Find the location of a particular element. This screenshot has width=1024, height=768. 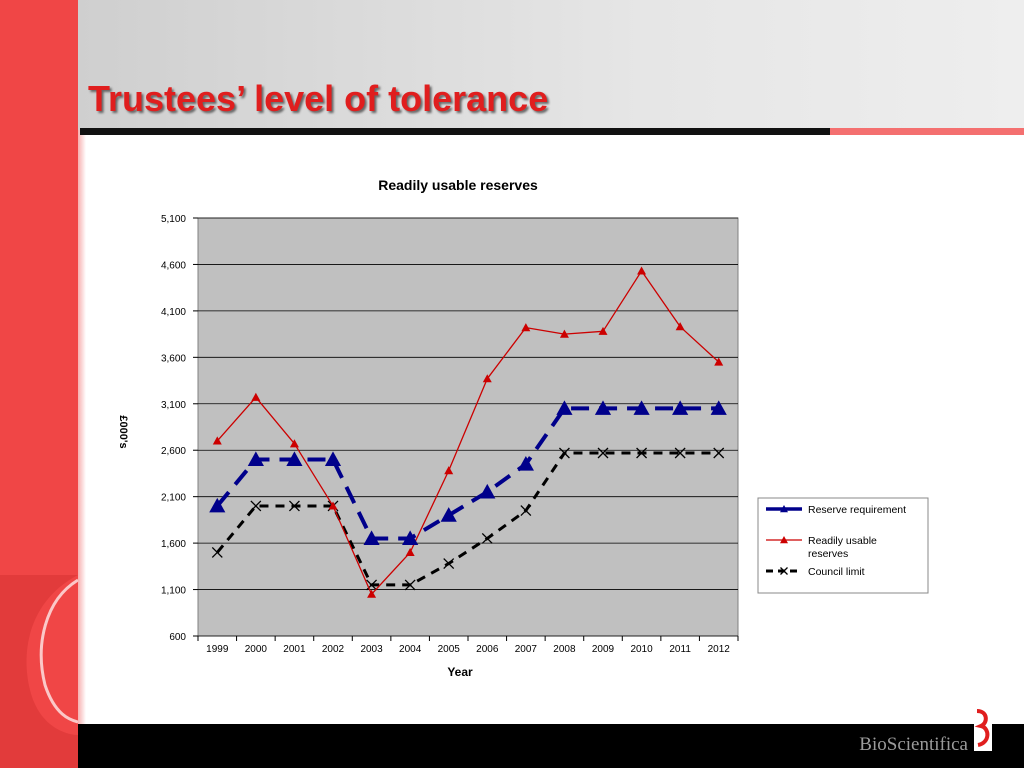

x-tick-label: 2011 is located at coordinates (680, 649).